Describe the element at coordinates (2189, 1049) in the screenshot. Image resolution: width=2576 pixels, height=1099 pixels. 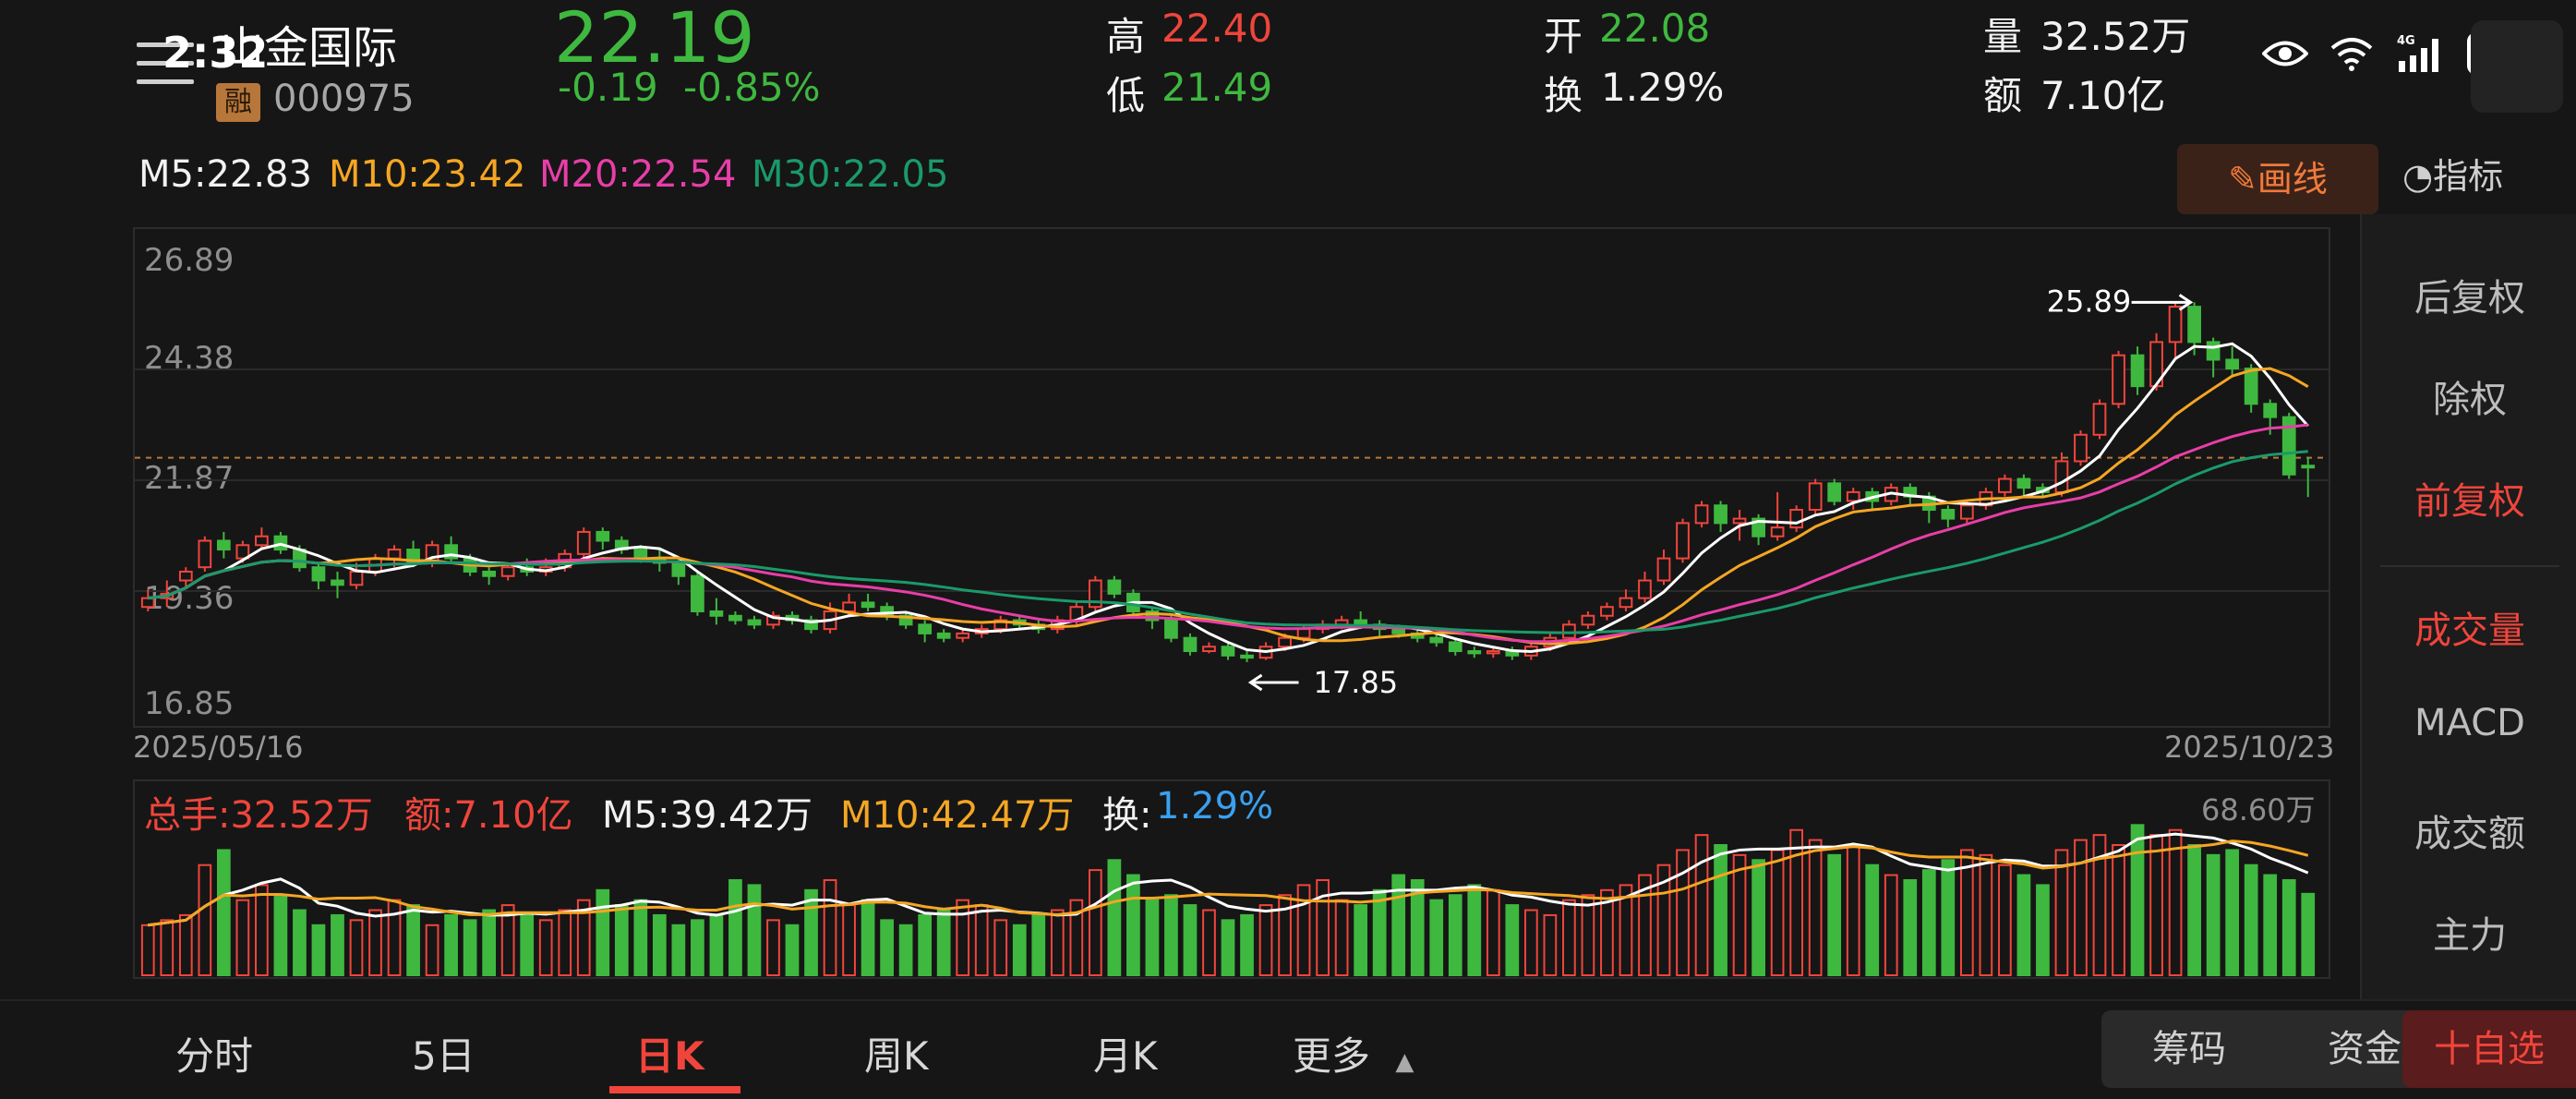
I see `chips-button: 筹码` at that location.